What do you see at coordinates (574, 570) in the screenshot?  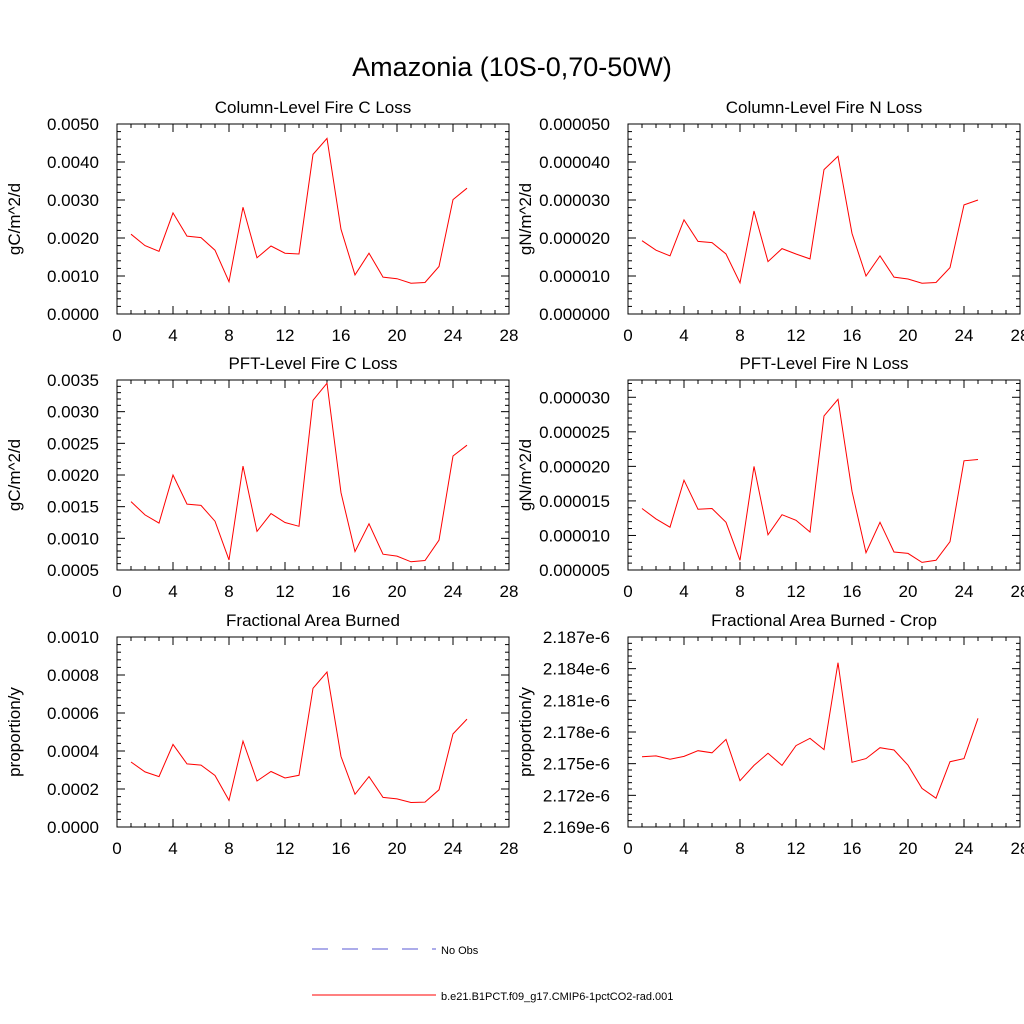 I see `y-tick-label: 0.000005` at bounding box center [574, 570].